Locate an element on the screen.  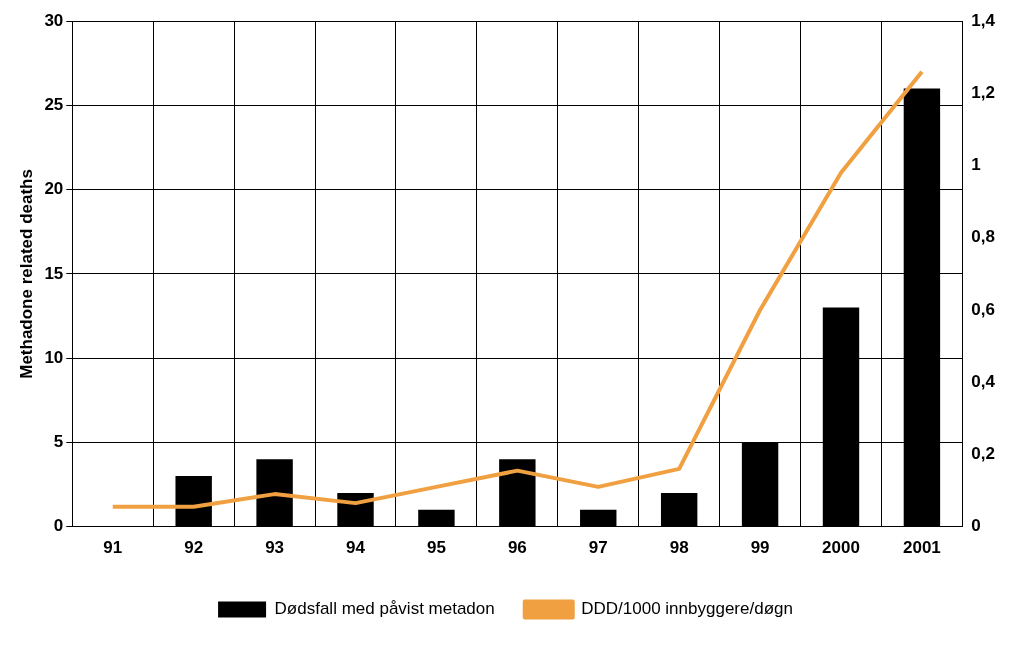
y-tick-label: 10 is located at coordinates (54, 357).